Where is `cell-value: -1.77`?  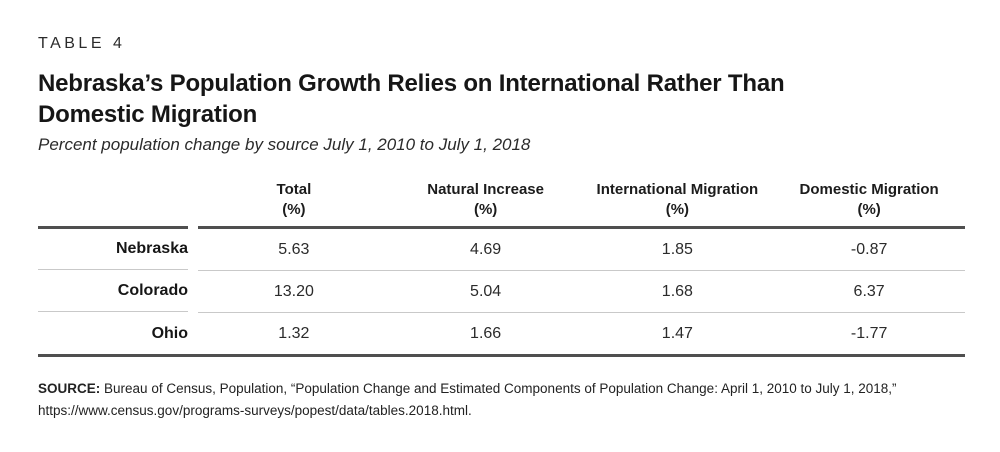 cell-value: -1.77 is located at coordinates (869, 333).